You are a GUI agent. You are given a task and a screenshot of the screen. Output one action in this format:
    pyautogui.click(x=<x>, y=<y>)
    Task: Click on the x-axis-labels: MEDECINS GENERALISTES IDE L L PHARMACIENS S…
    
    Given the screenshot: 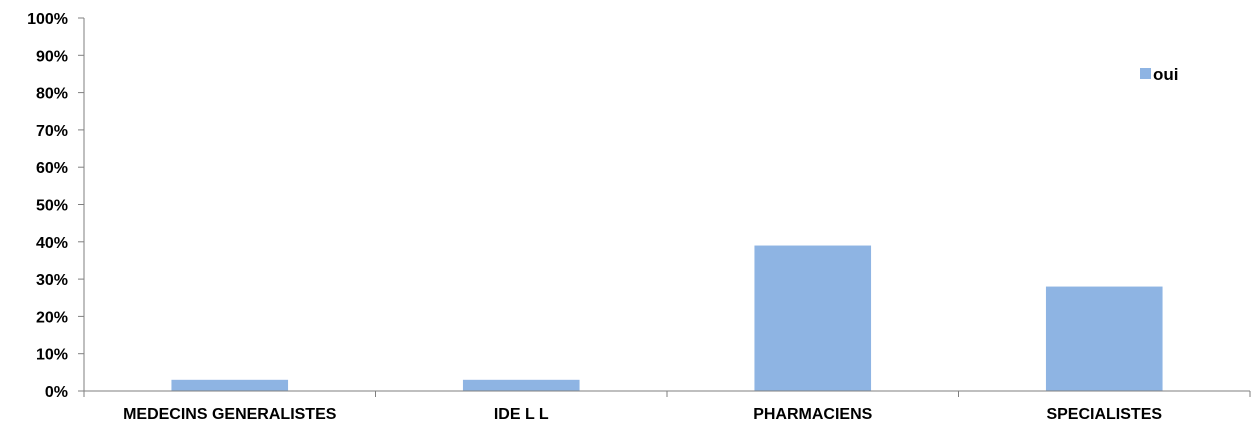 What is the action you would take?
    pyautogui.click(x=642, y=414)
    